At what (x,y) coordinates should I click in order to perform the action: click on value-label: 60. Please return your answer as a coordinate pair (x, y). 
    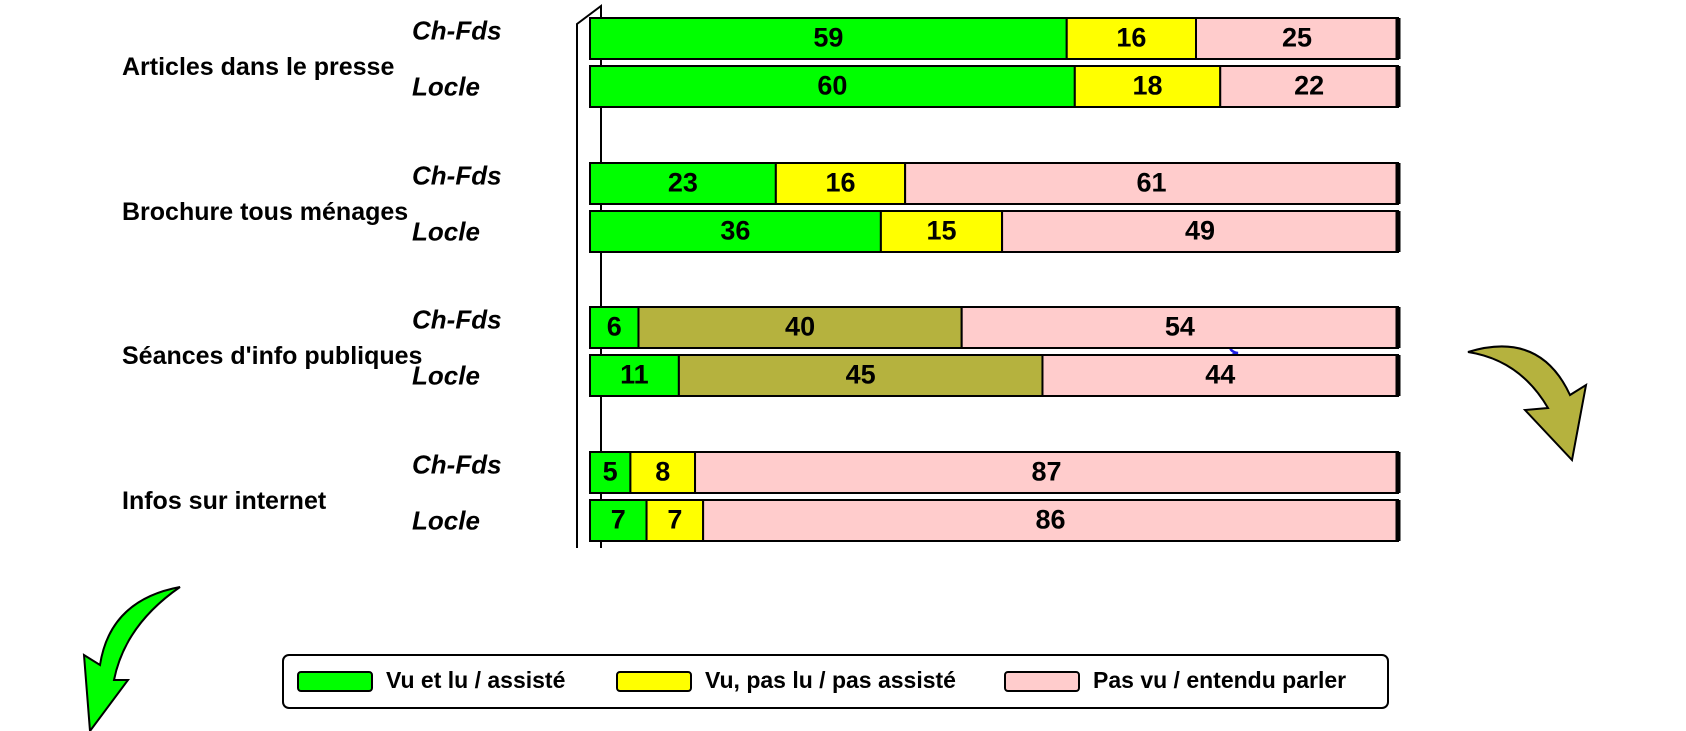
    Looking at the image, I should click on (832, 86).